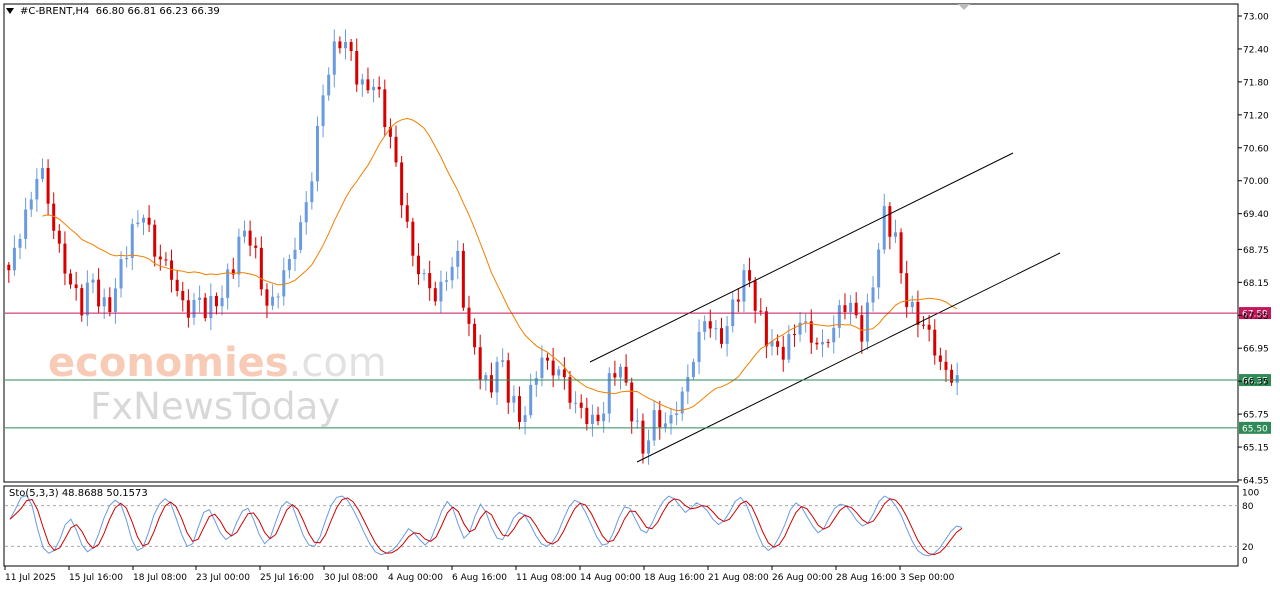 This screenshot has width=1280, height=589. I want to click on price-tick-label: 71.20, so click(1256, 116).